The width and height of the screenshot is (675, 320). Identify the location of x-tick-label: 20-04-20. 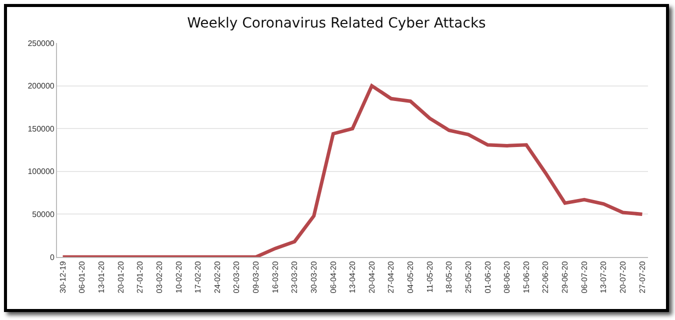
(371, 277).